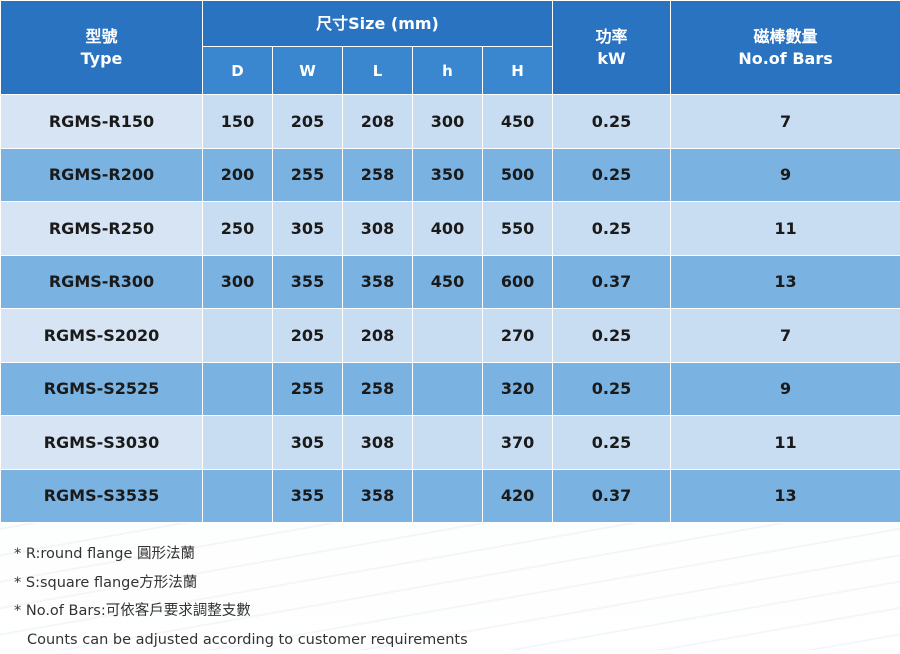  What do you see at coordinates (785, 37) in the screenshot?
I see `header-bars-zh: 磁棒數量` at bounding box center [785, 37].